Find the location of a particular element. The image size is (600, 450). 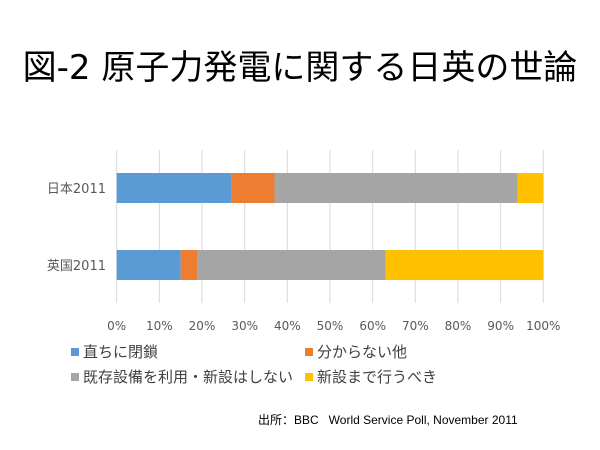

x-tick-label: 100% is located at coordinates (543, 326).